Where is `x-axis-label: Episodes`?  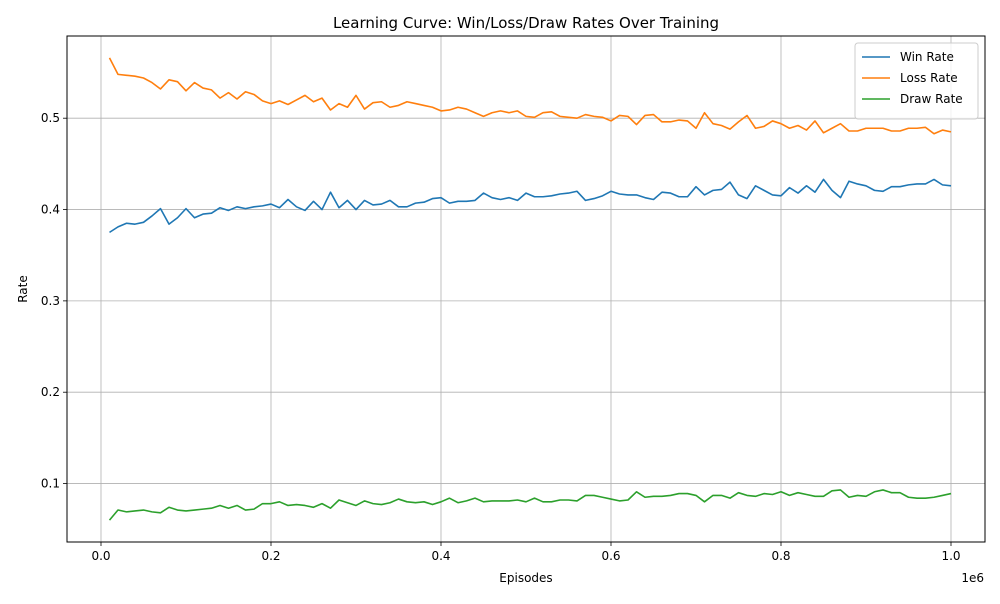 x-axis-label: Episodes is located at coordinates (525, 578).